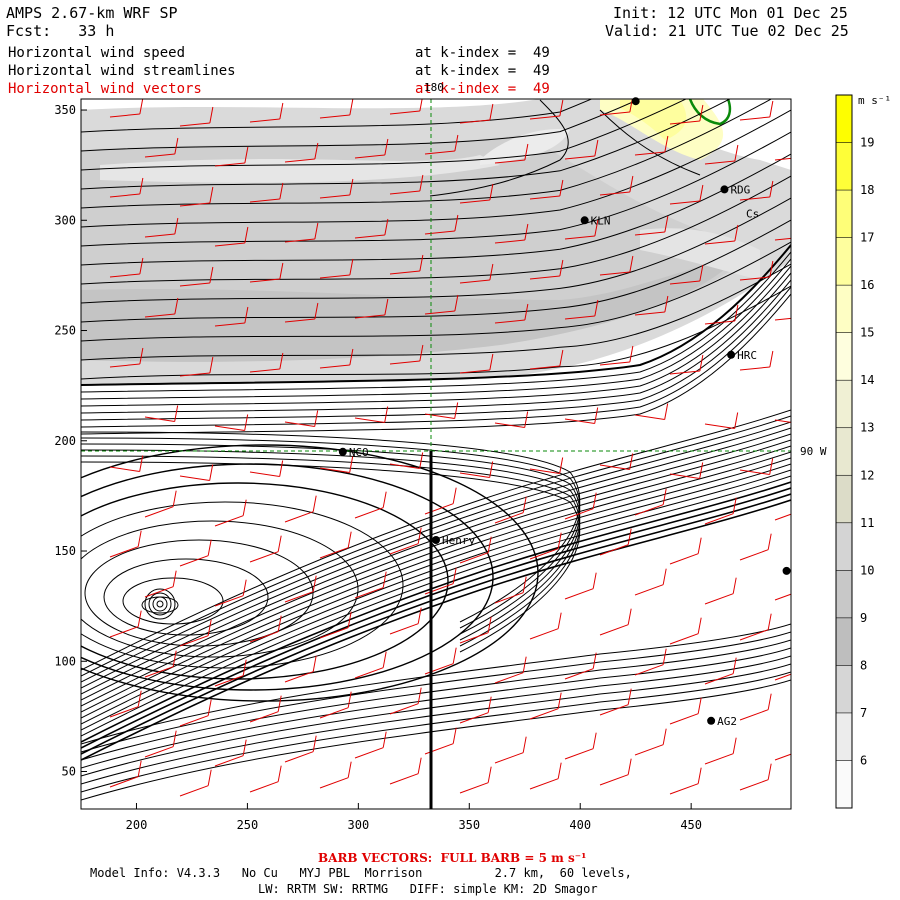  Describe the element at coordinates (97, 53) in the screenshot. I see `field-wind-speed: Horizontal wind speed` at that location.